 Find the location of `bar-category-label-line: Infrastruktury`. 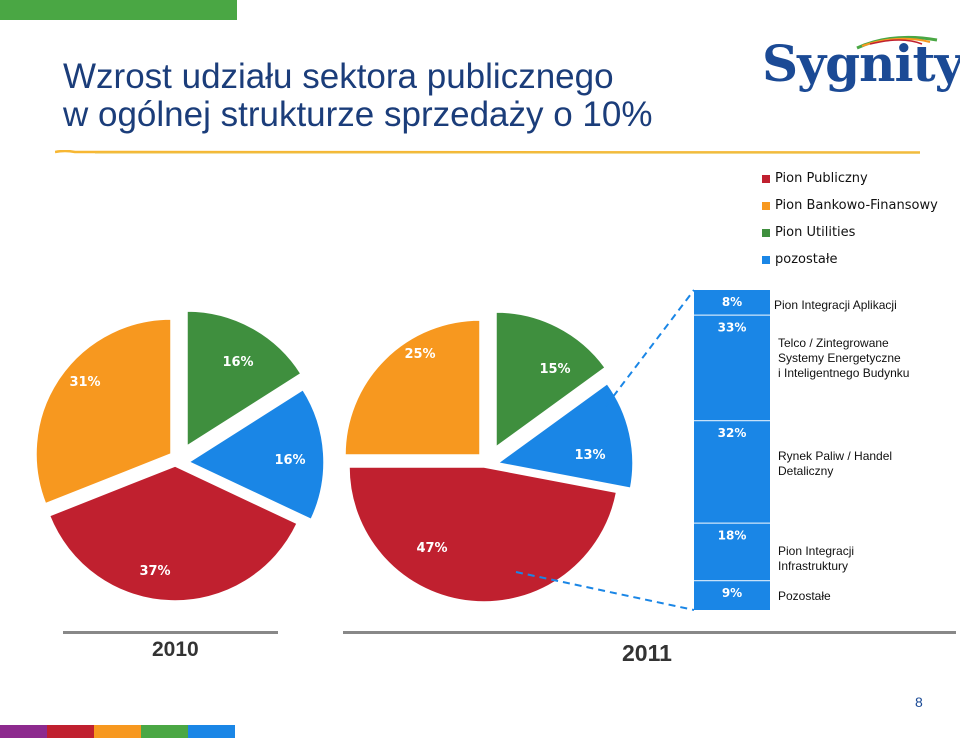

bar-category-label-line: Infrastruktury is located at coordinates (813, 565).